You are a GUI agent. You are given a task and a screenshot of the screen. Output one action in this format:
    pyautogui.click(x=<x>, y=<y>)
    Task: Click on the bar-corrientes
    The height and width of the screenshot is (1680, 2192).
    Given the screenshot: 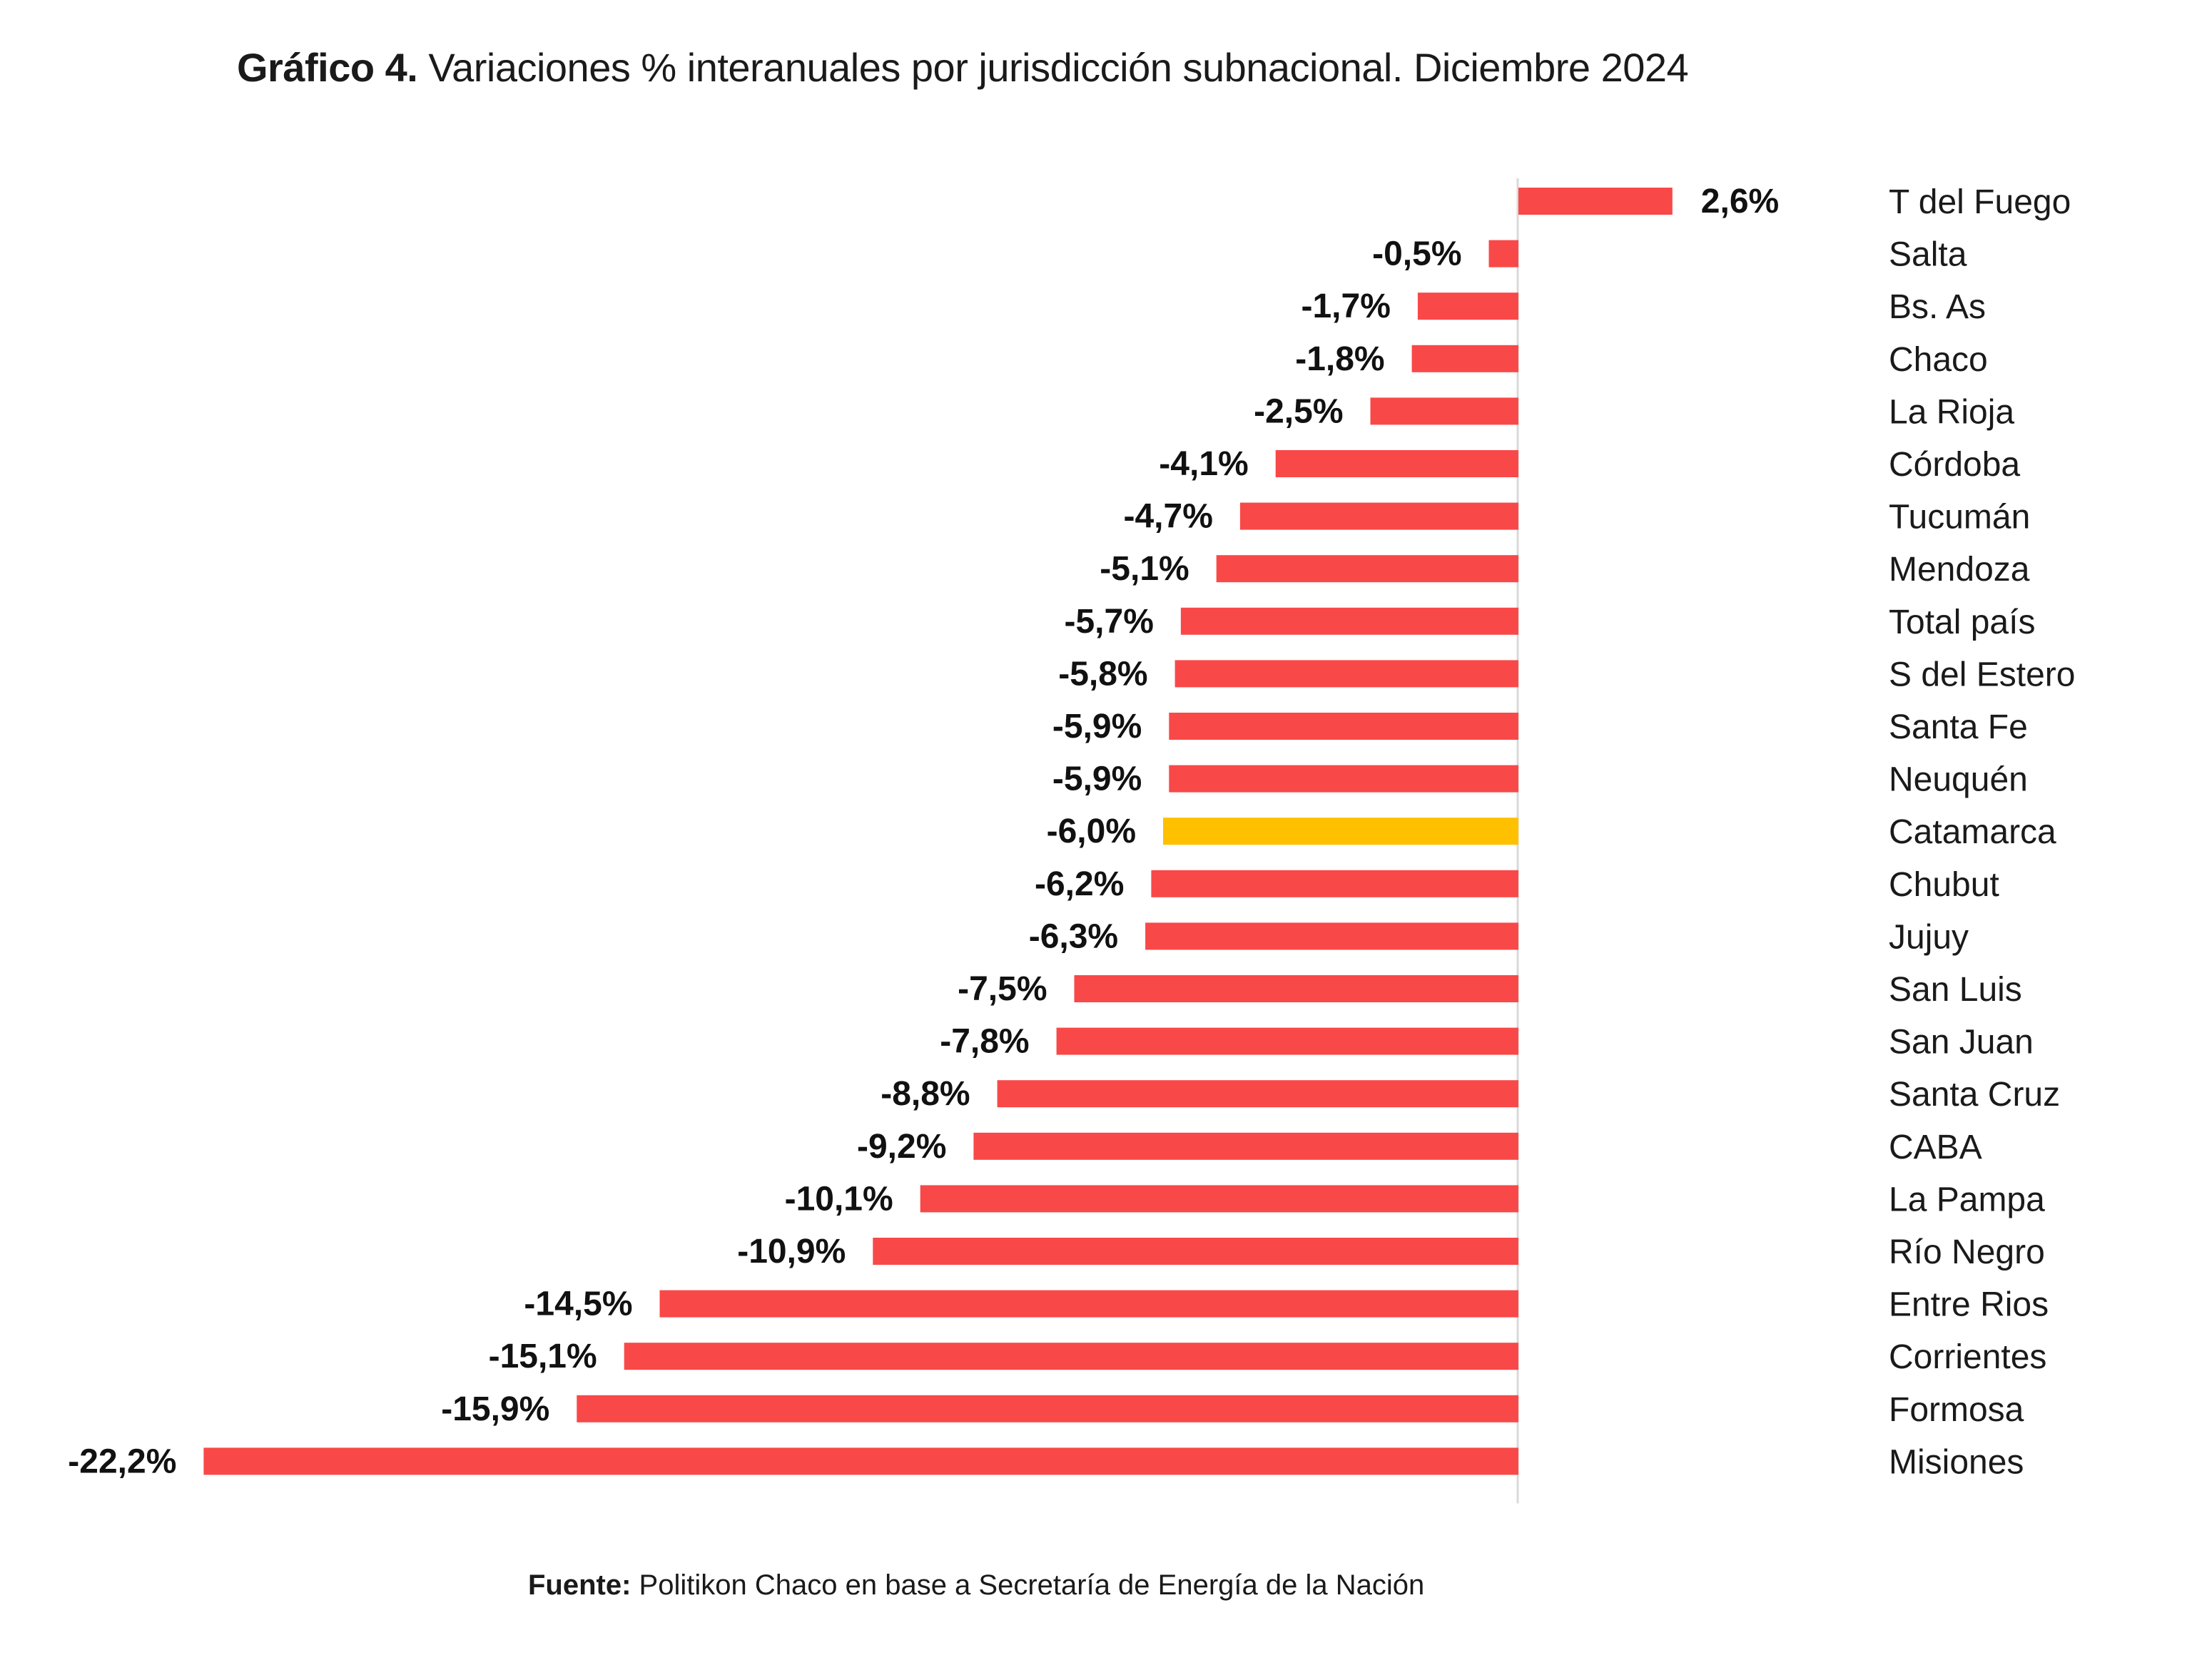 What is the action you would take?
    pyautogui.click(x=1071, y=1356)
    